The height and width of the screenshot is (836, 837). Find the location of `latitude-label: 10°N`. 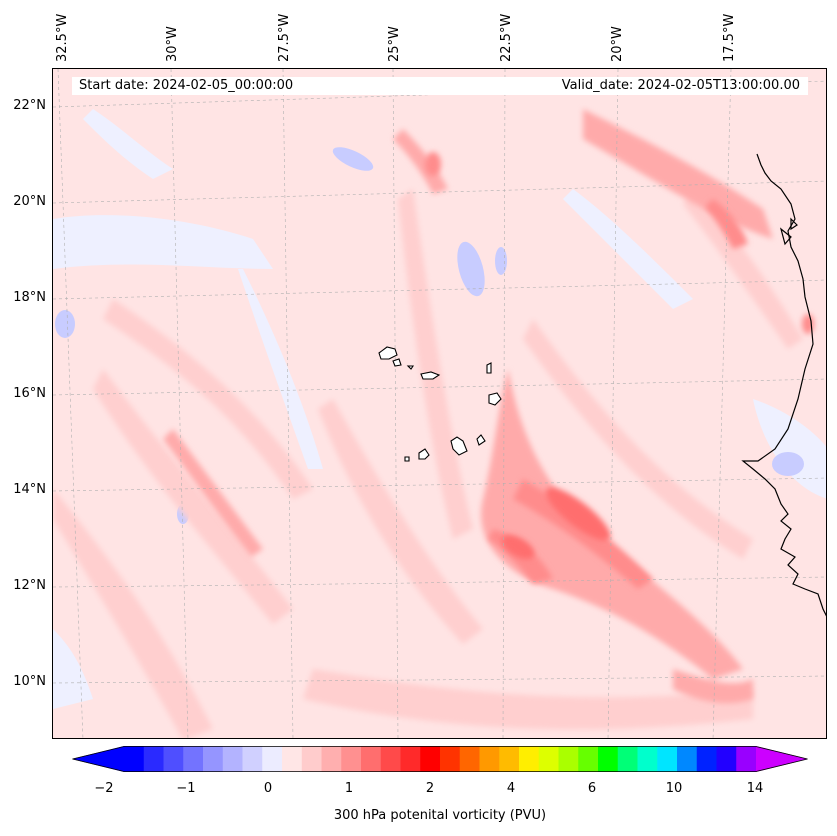

latitude-label: 10°N is located at coordinates (29, 681).